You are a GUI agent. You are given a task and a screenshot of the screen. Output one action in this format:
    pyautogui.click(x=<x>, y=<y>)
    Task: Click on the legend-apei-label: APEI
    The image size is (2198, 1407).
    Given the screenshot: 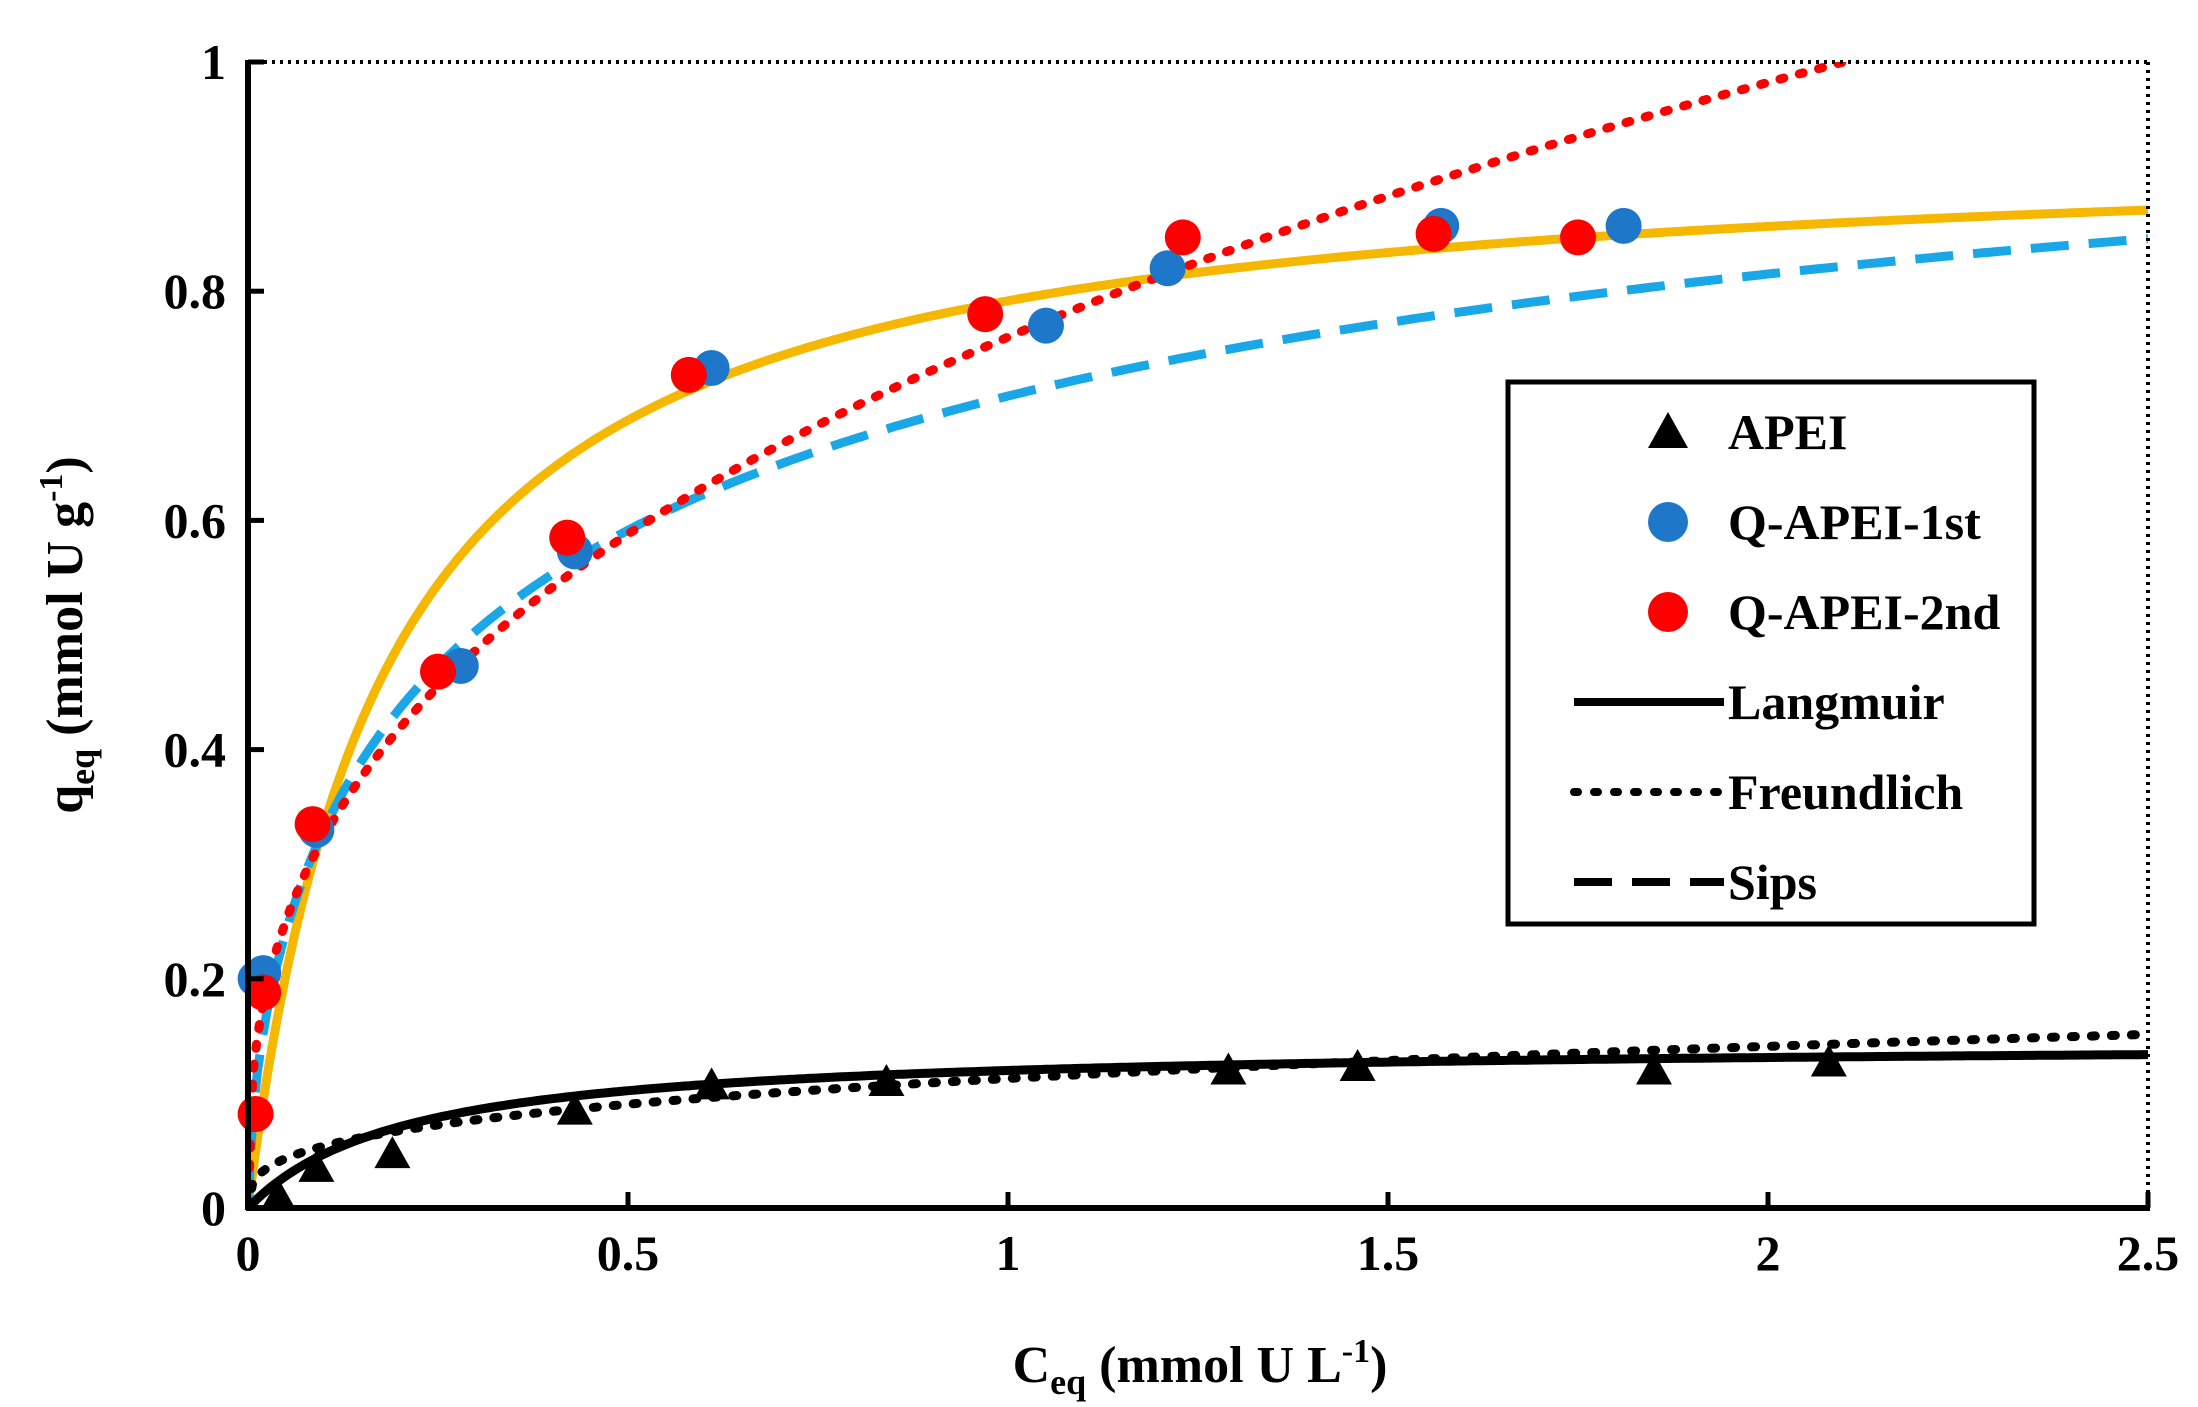 What is the action you would take?
    pyautogui.click(x=1787, y=432)
    